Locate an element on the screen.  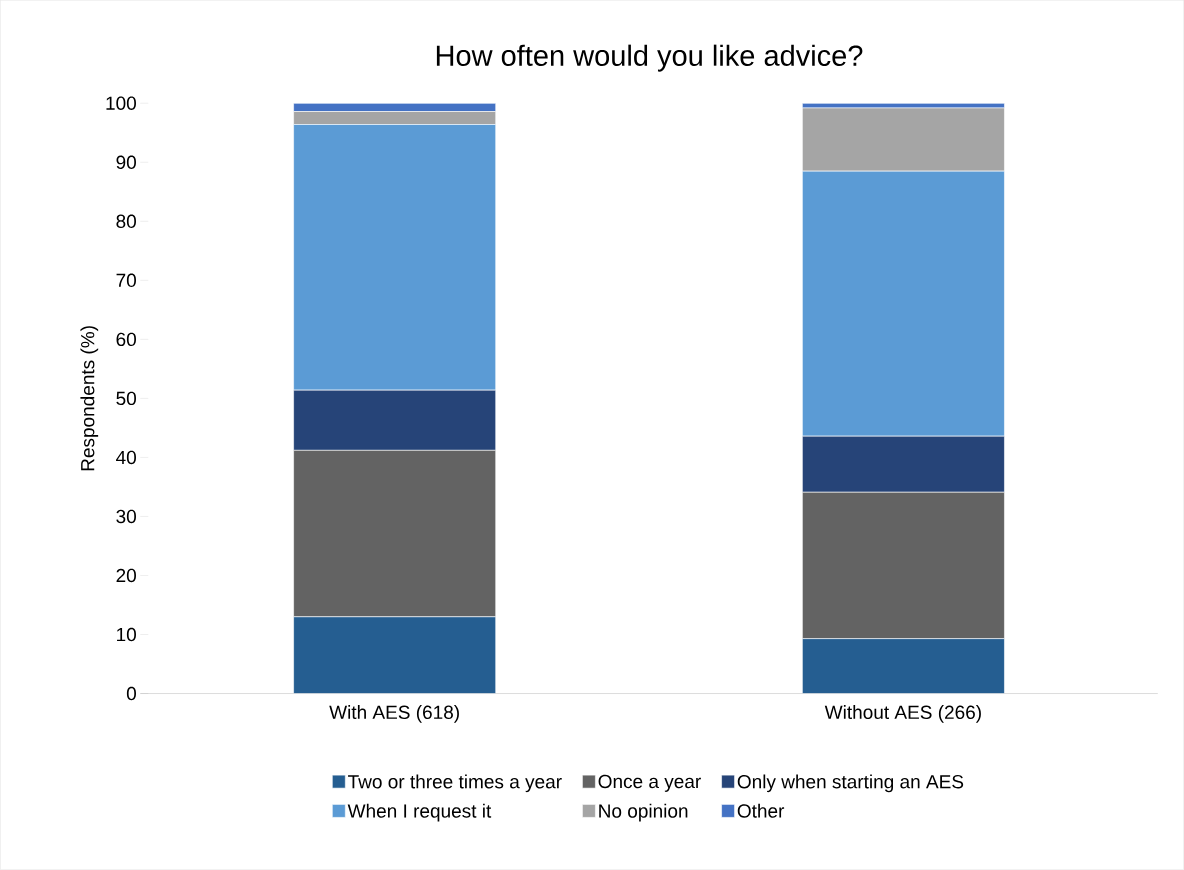
y-tick-label: 0 is located at coordinates (131, 693).